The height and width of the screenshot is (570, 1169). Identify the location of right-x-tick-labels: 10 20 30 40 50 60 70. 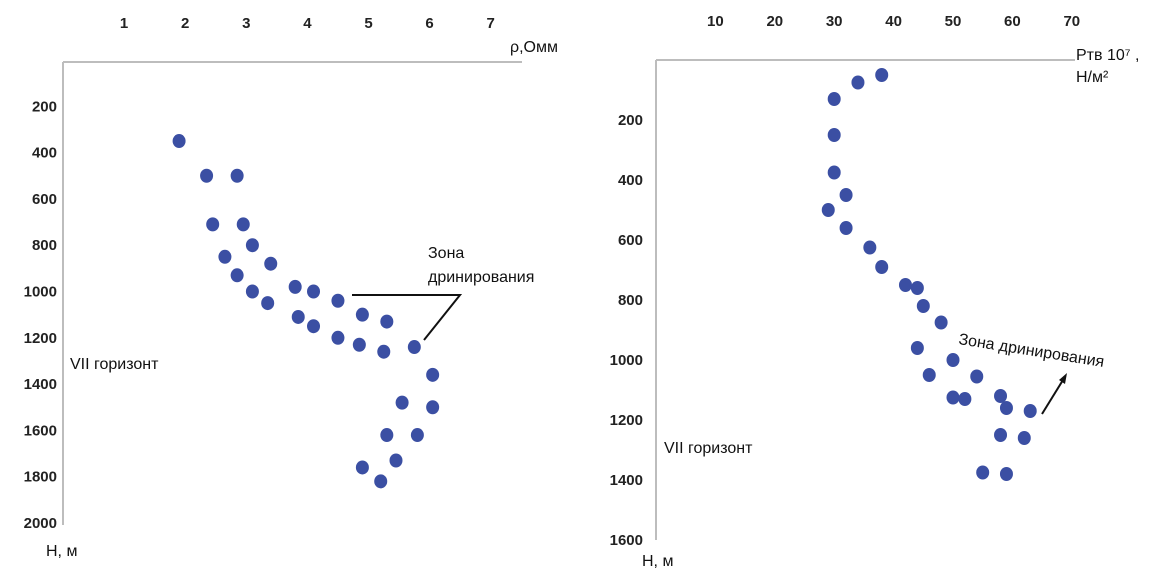
(893, 21).